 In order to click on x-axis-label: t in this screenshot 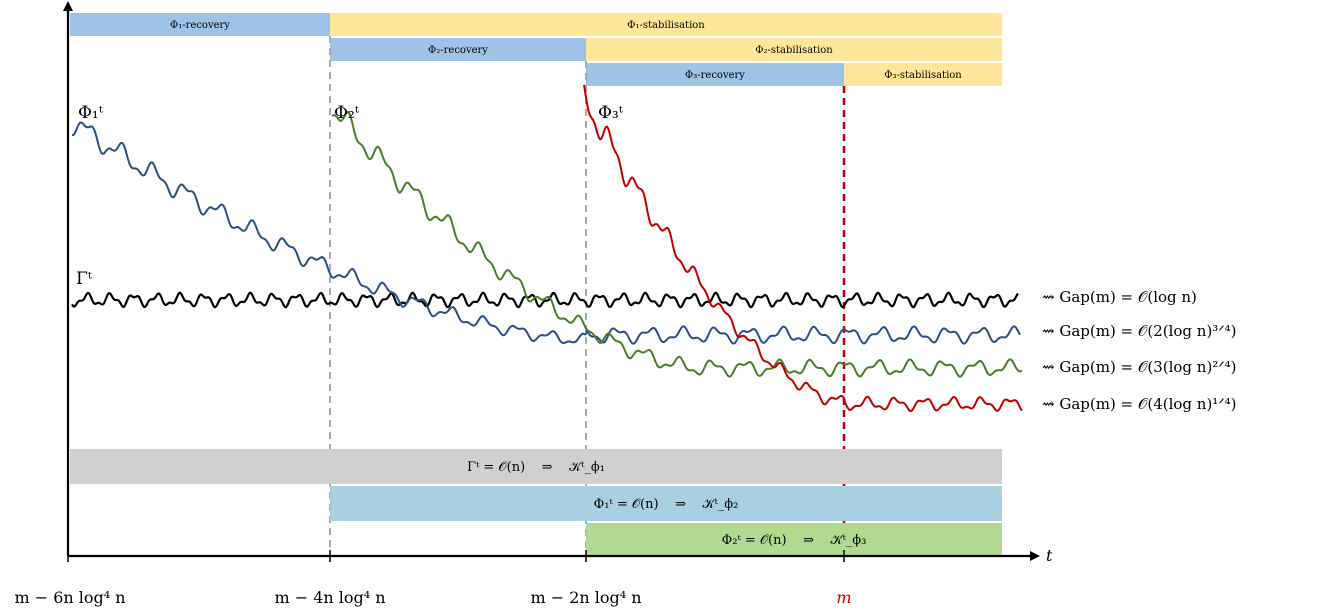, I will do `click(1049, 555)`.